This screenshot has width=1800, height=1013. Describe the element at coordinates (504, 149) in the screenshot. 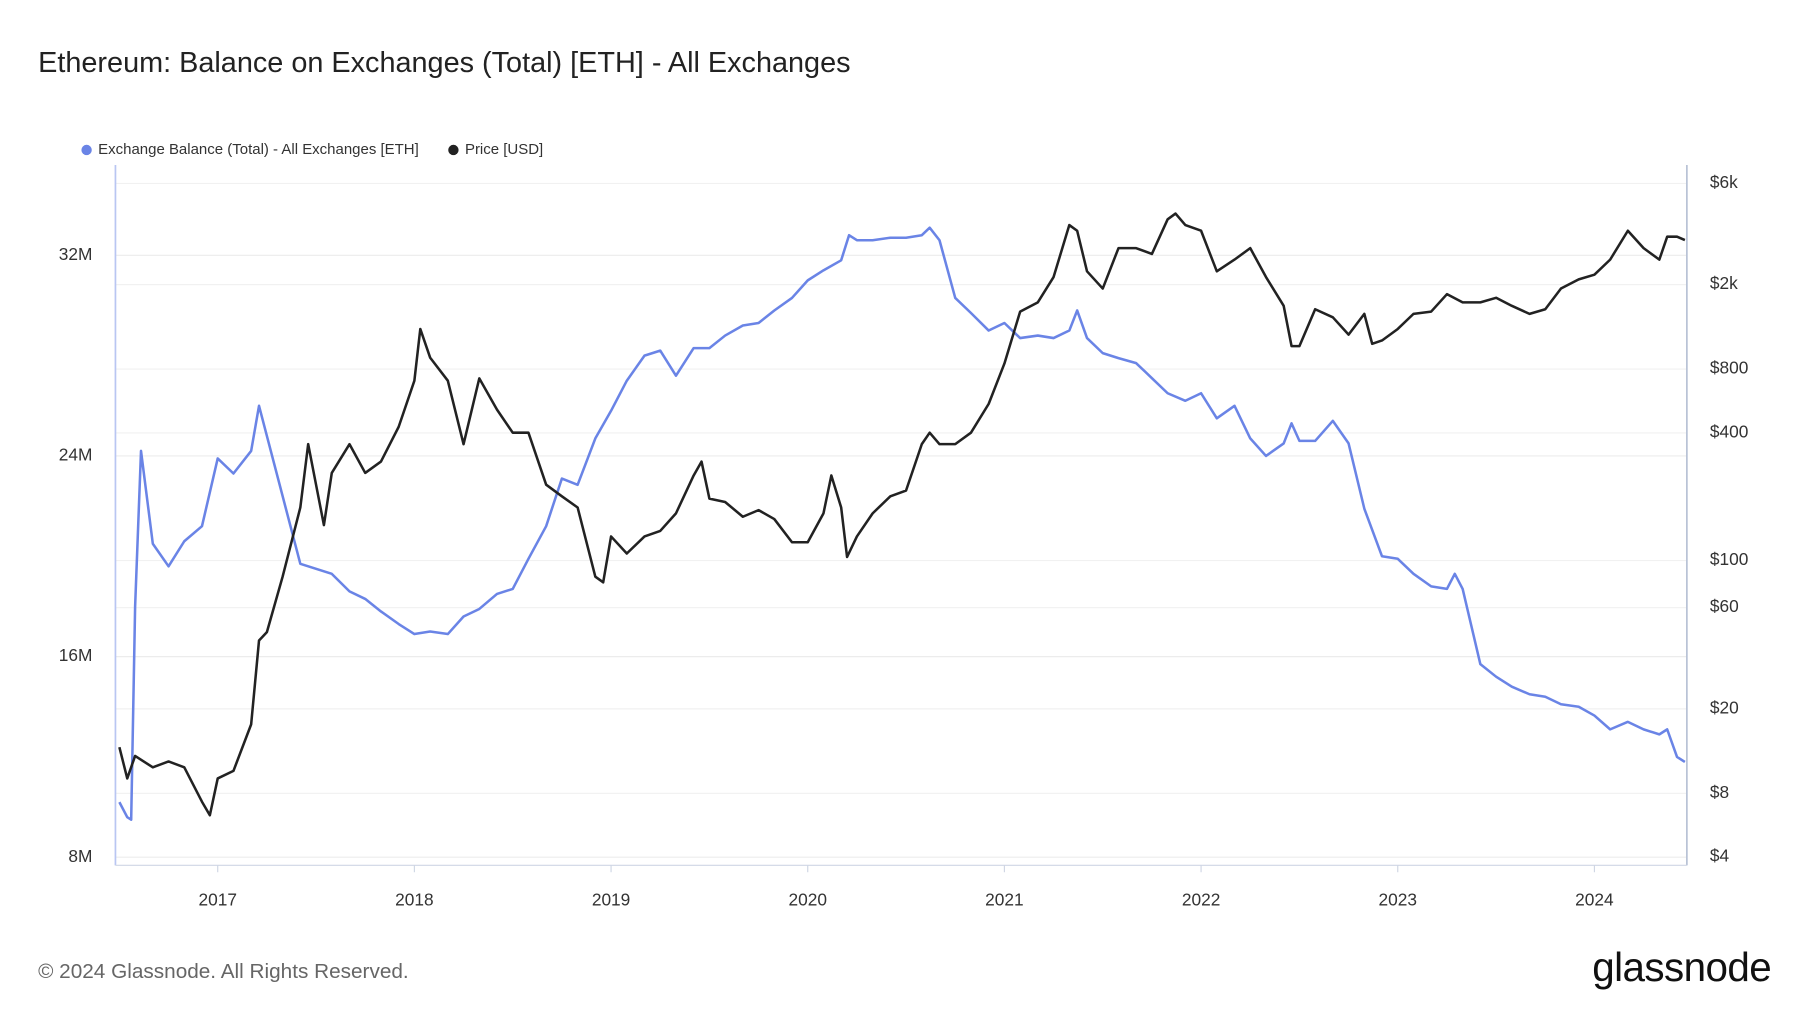

I see `legend-label: Price [USD]` at that location.